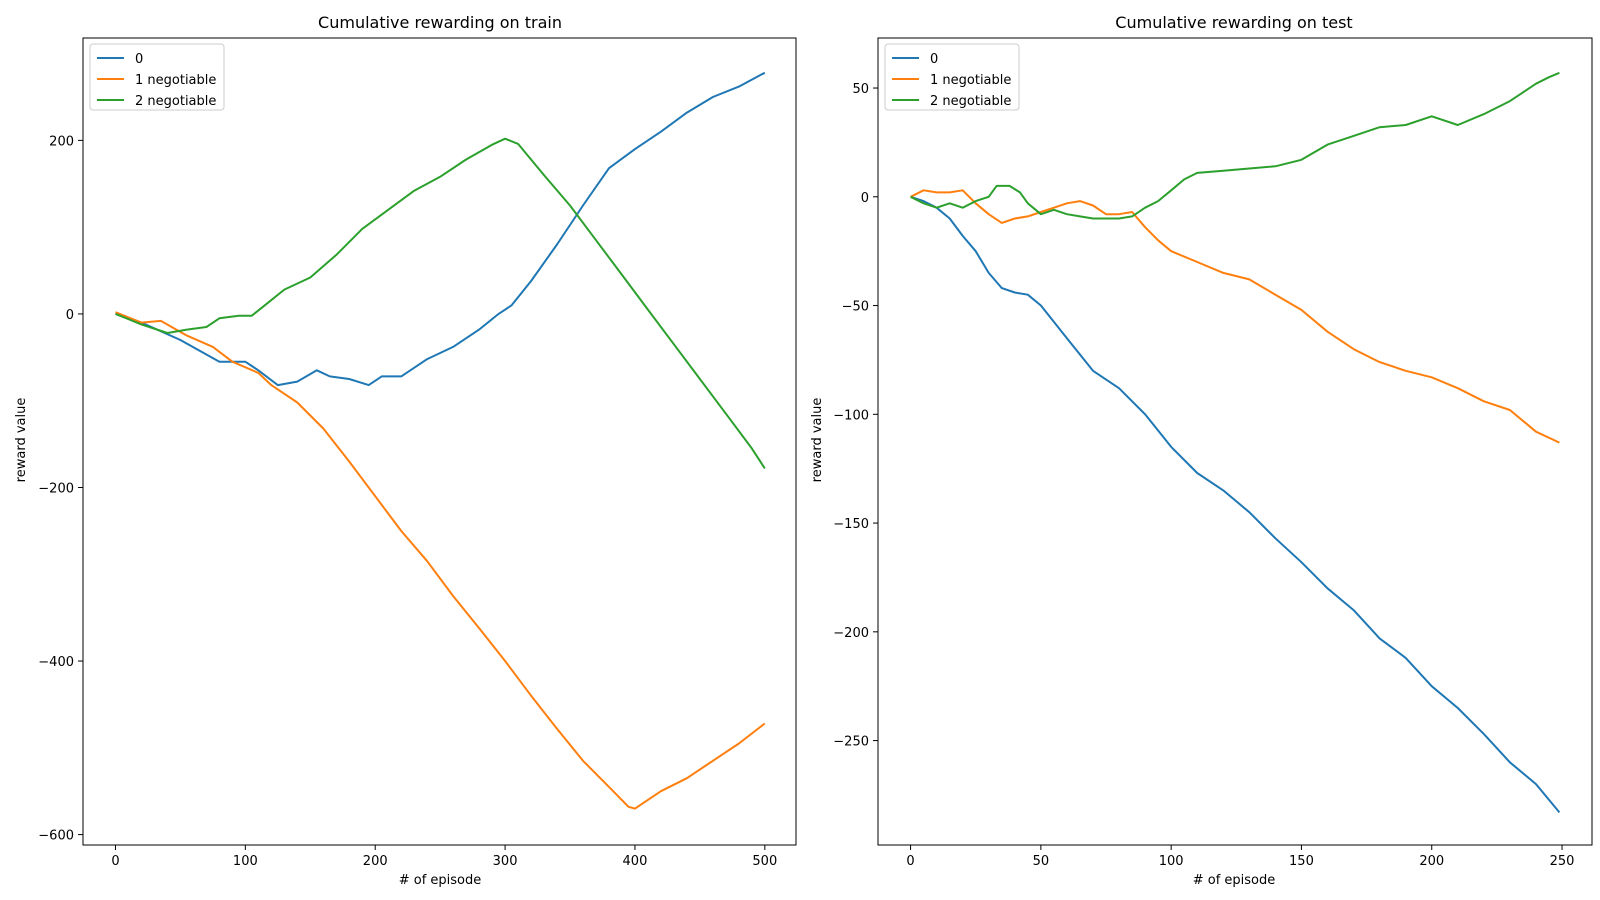 This screenshot has width=1600, height=900. What do you see at coordinates (764, 861) in the screenshot?
I see `x-tick-label: 500` at bounding box center [764, 861].